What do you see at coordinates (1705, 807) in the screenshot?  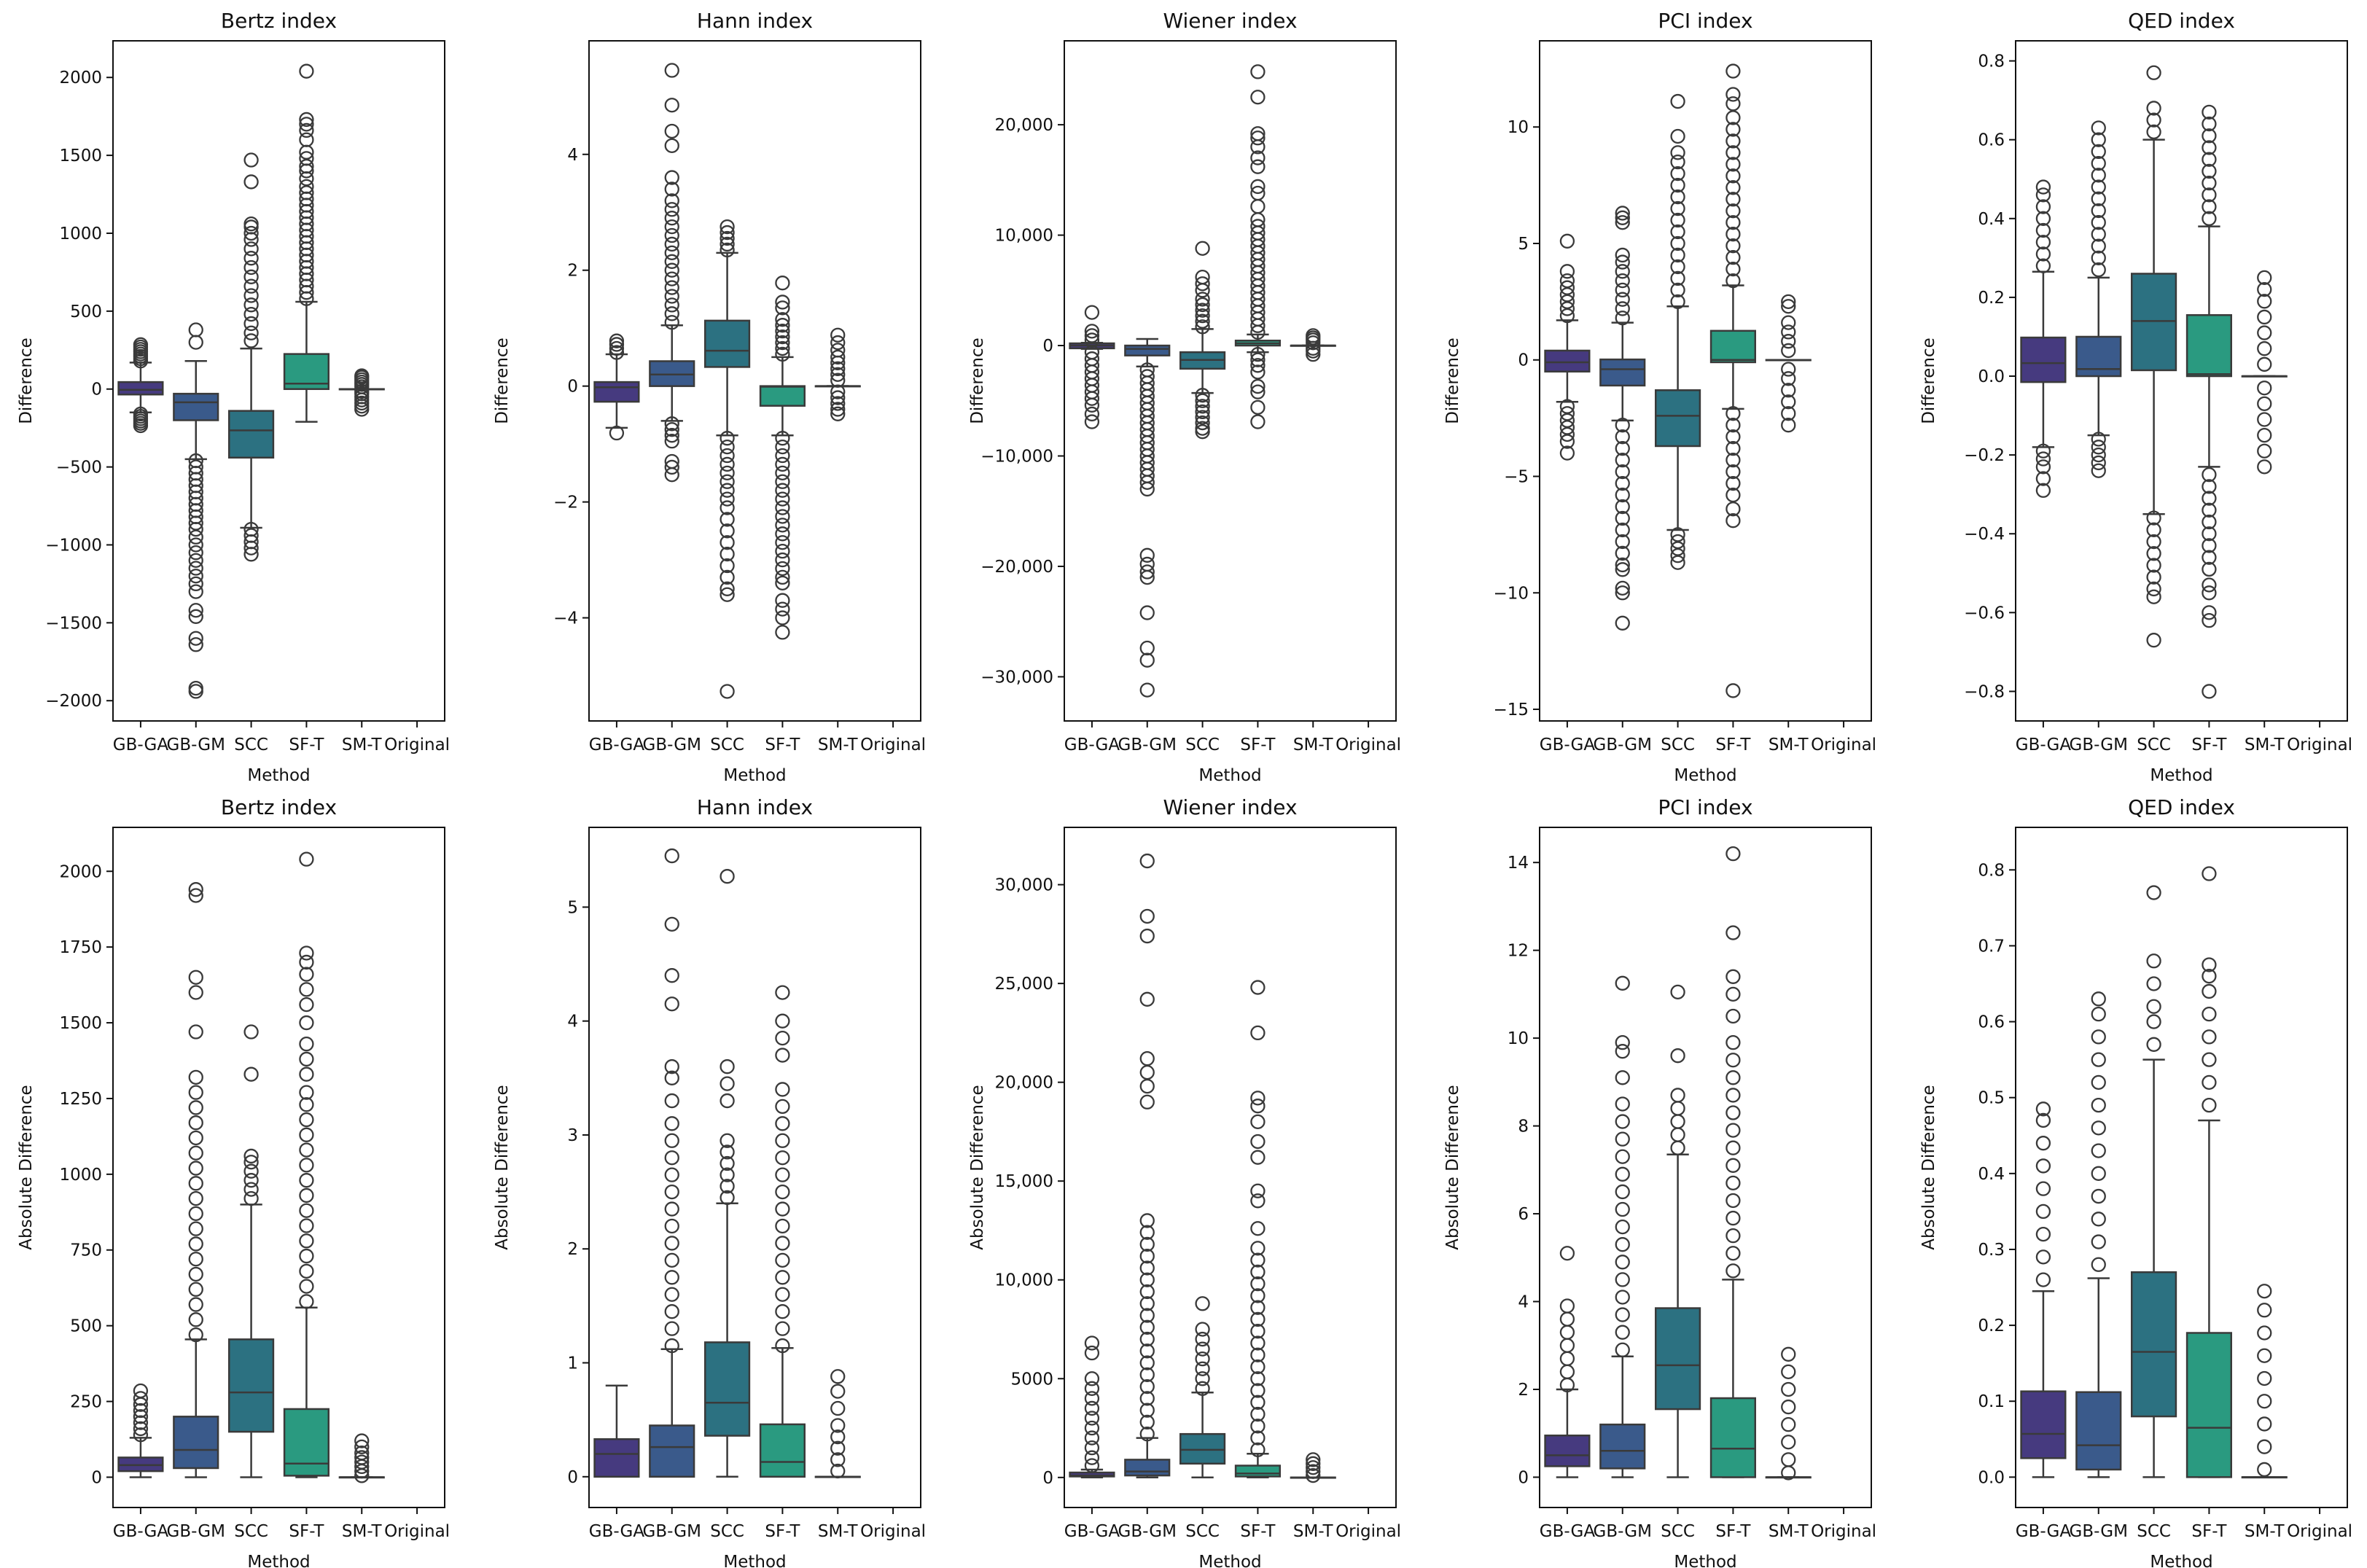 I see `subplot-title: PCI index` at bounding box center [1705, 807].